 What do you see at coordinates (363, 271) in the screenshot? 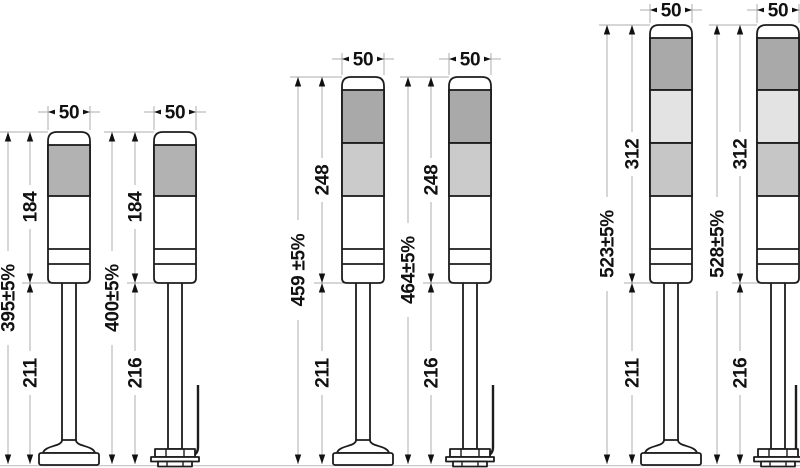
I see `tower-3-body` at bounding box center [363, 271].